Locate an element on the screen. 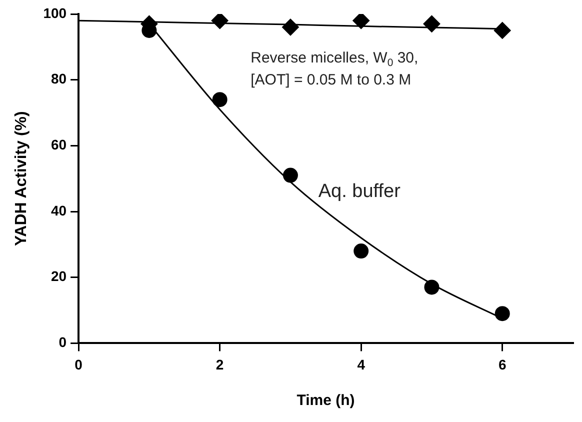  series-label: Aq. buffer is located at coordinates (360, 191).